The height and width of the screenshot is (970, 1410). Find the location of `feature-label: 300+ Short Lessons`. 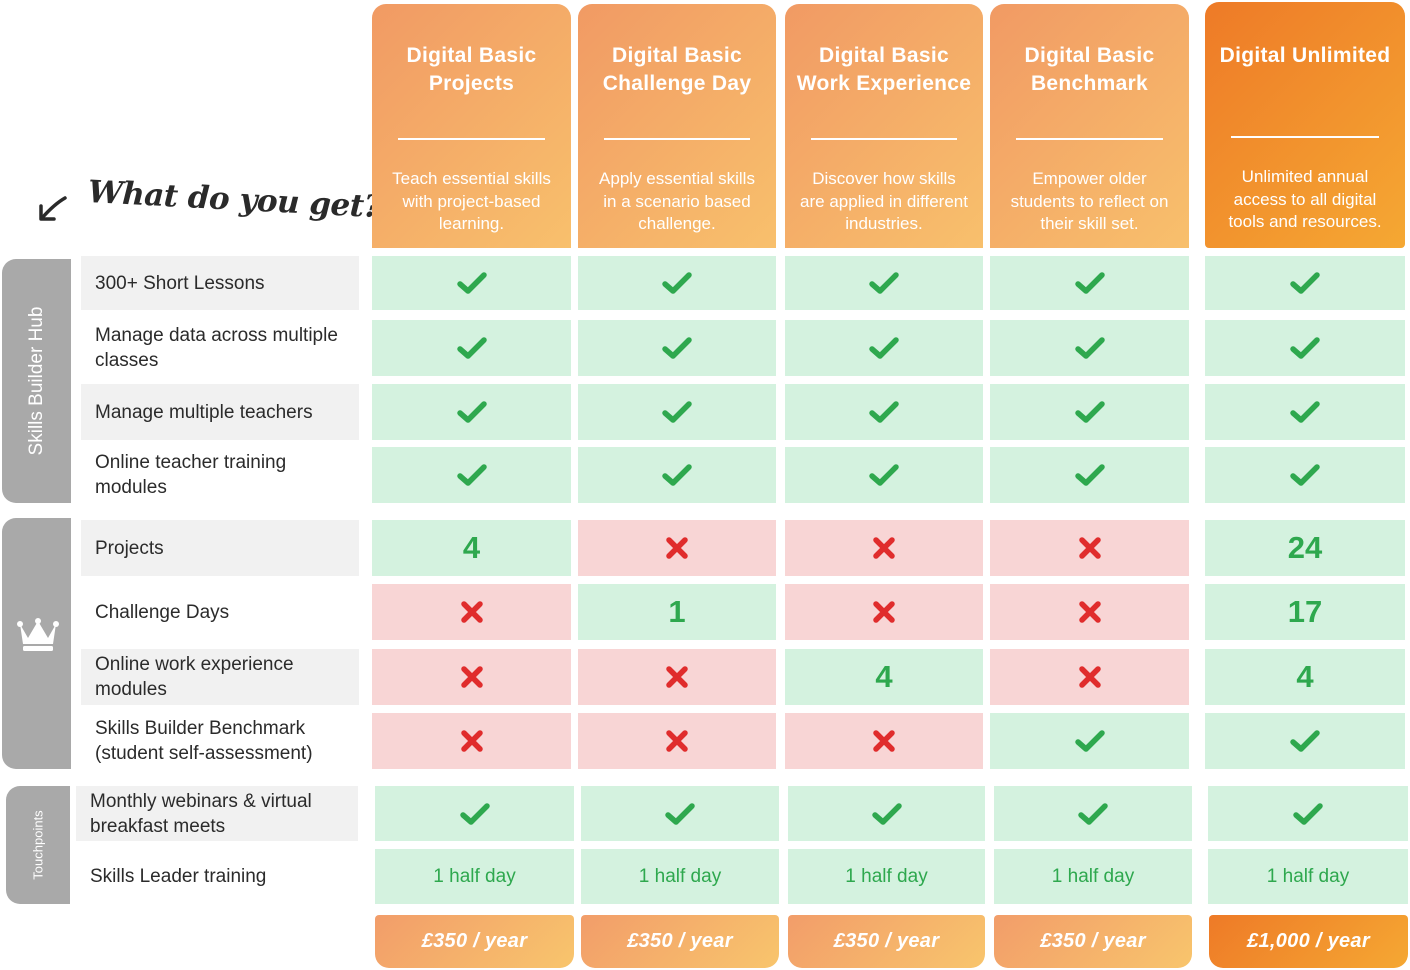

feature-label: 300+ Short Lessons is located at coordinates (220, 283).